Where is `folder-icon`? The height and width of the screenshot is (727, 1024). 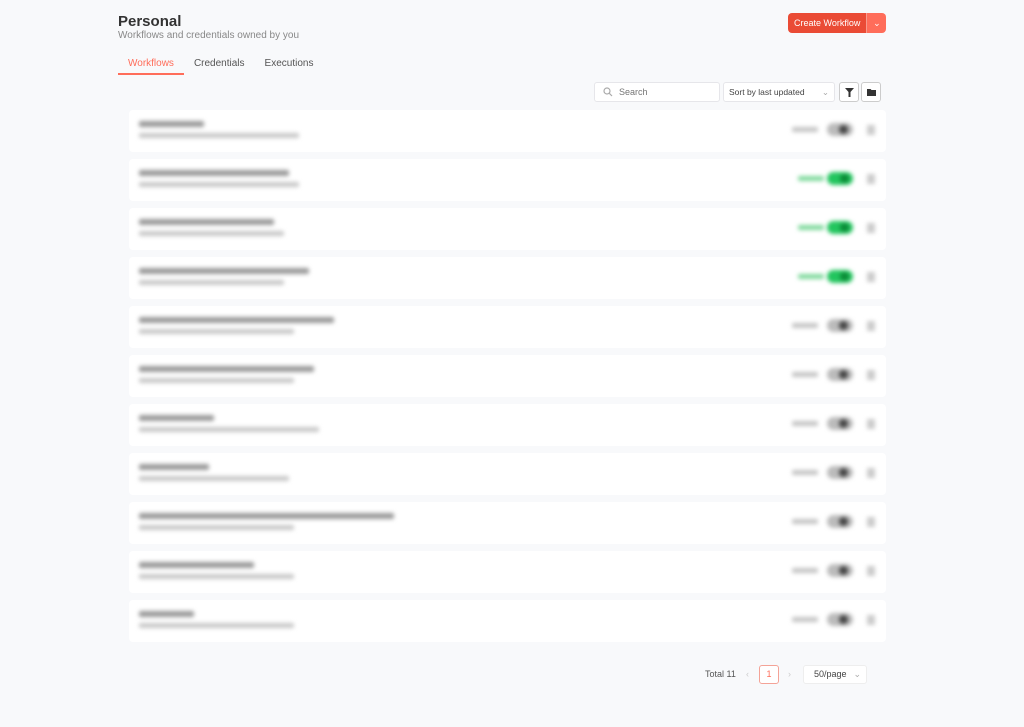
folder-icon is located at coordinates (871, 92).